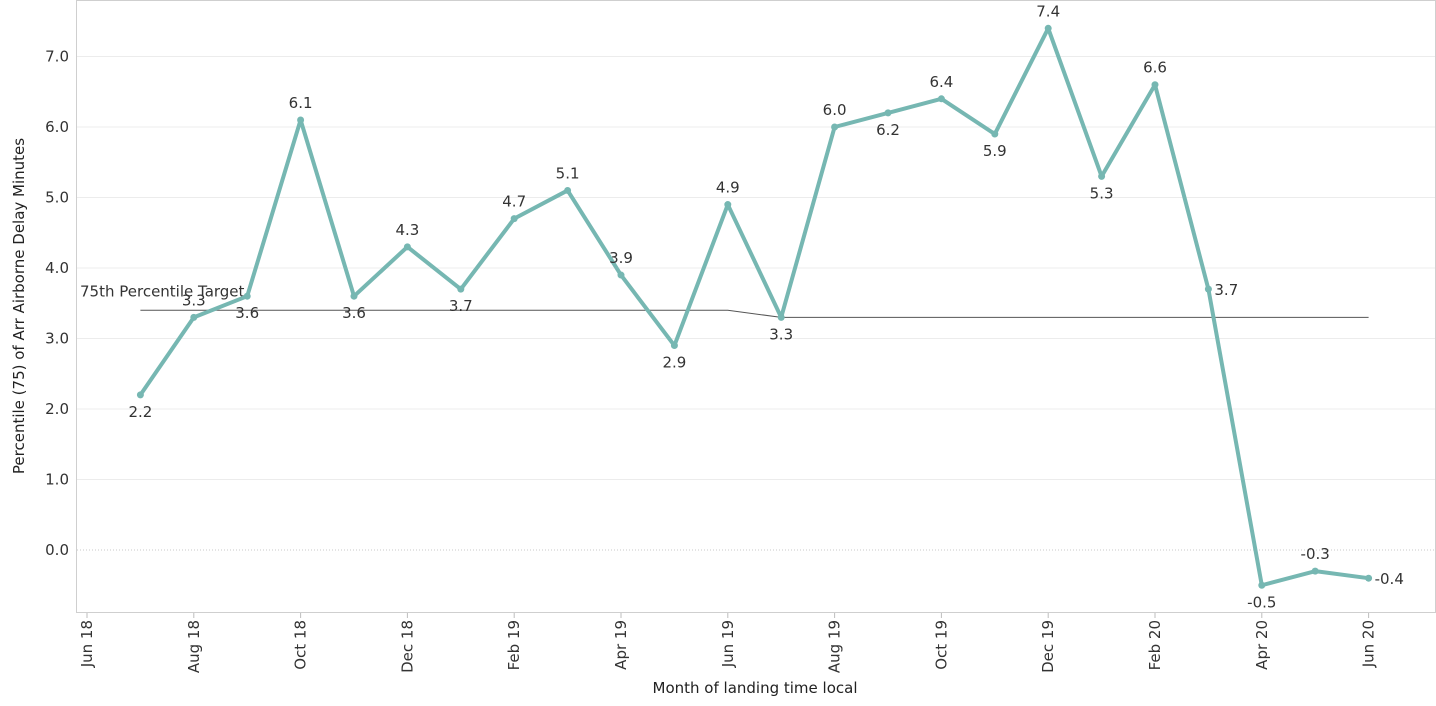  What do you see at coordinates (728, 188) in the screenshot?
I see `data-label: 4.9` at bounding box center [728, 188].